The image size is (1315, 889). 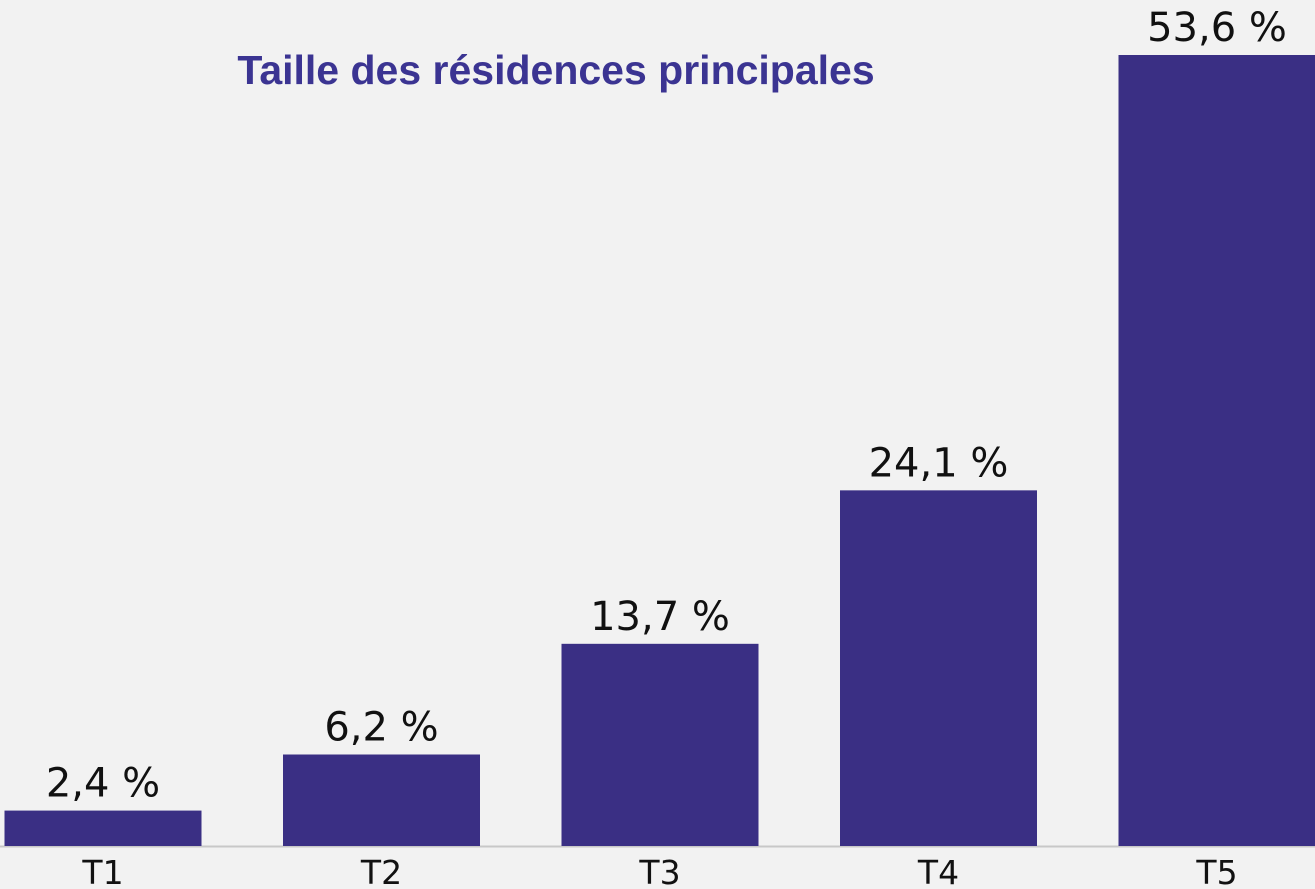 What do you see at coordinates (1216, 871) in the screenshot?
I see `x-tick-label: T5` at bounding box center [1216, 871].